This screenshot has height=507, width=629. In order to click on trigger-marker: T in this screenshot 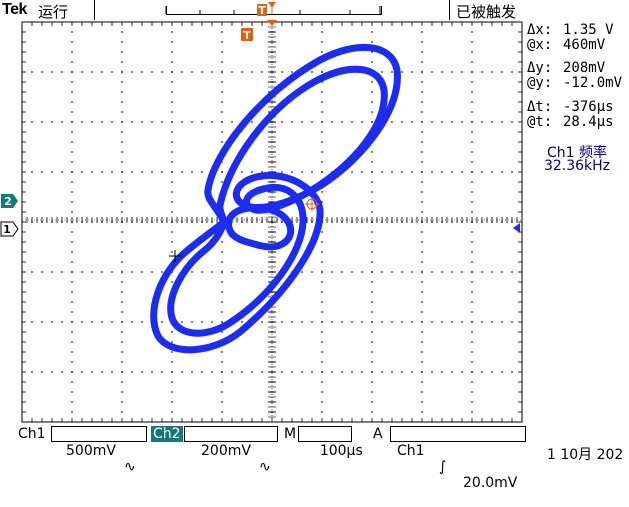, I will do `click(259, 31)`.